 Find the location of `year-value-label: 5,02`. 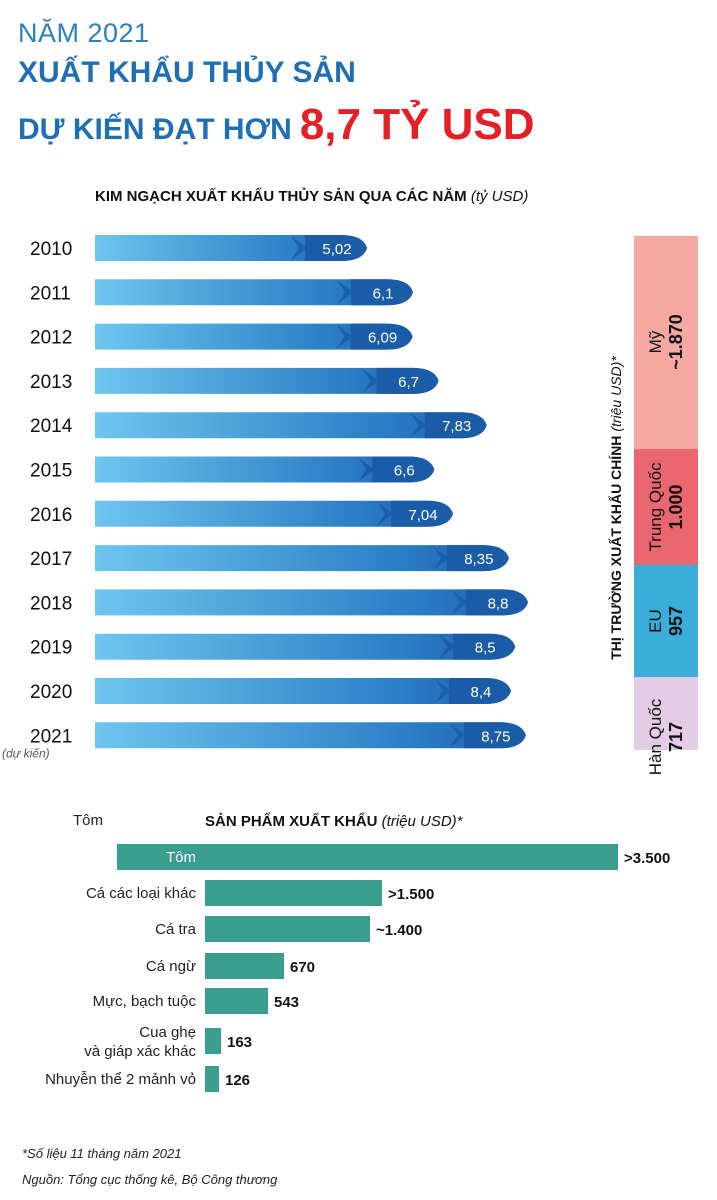

year-value-label: 5,02 is located at coordinates (336, 249).